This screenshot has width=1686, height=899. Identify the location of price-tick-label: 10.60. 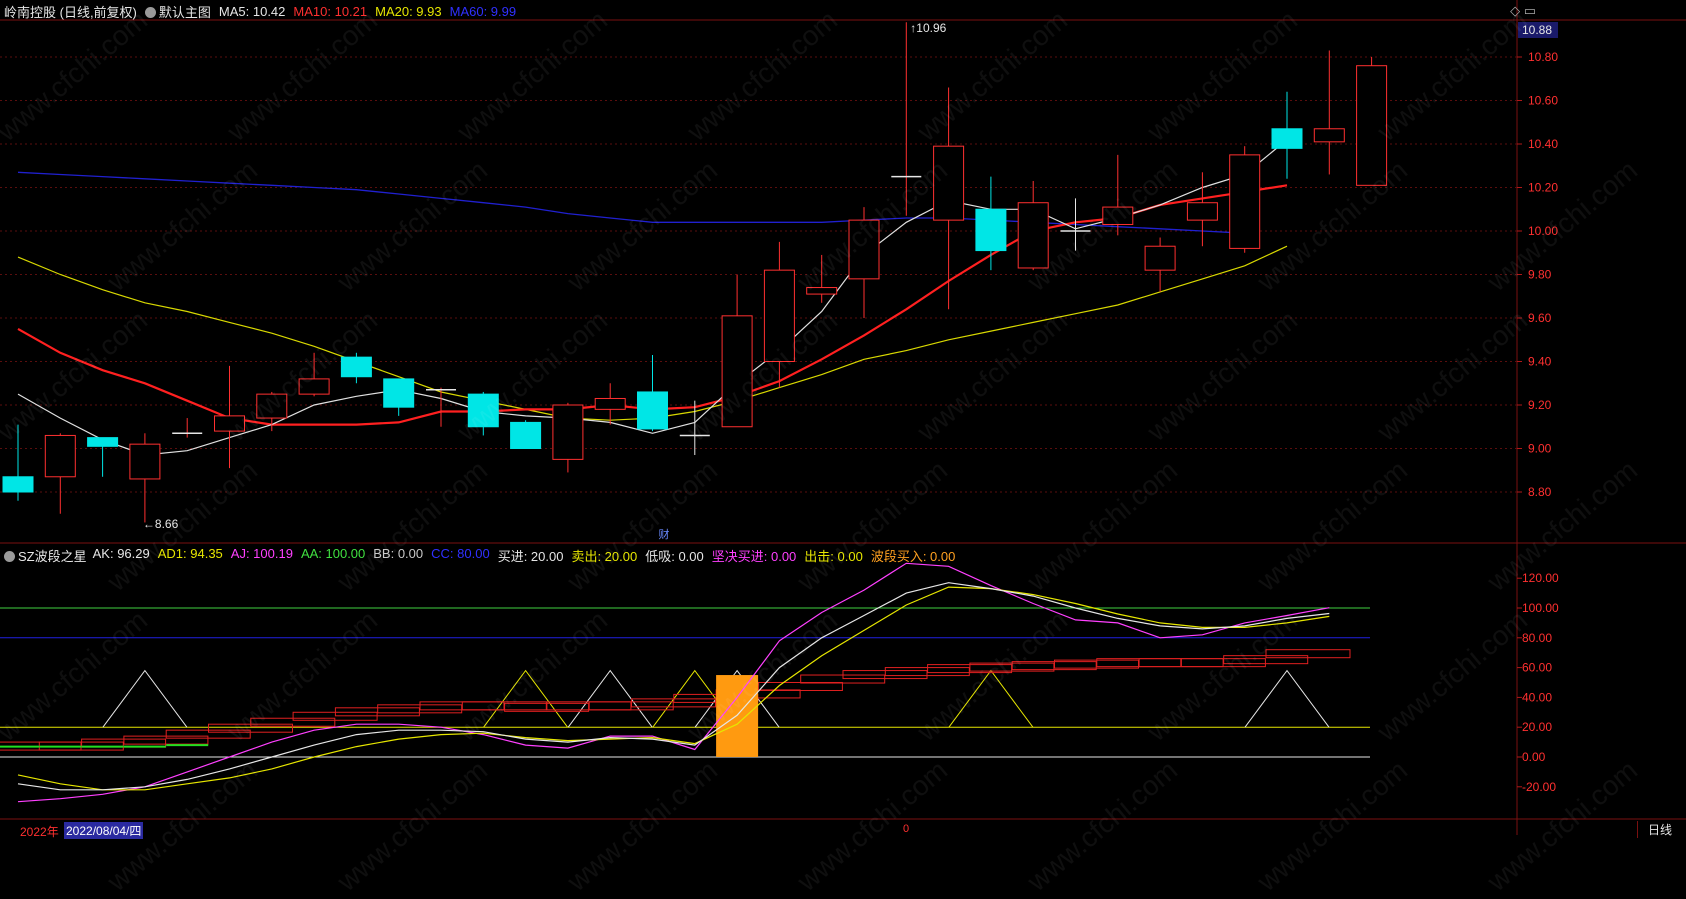
(1543, 101).